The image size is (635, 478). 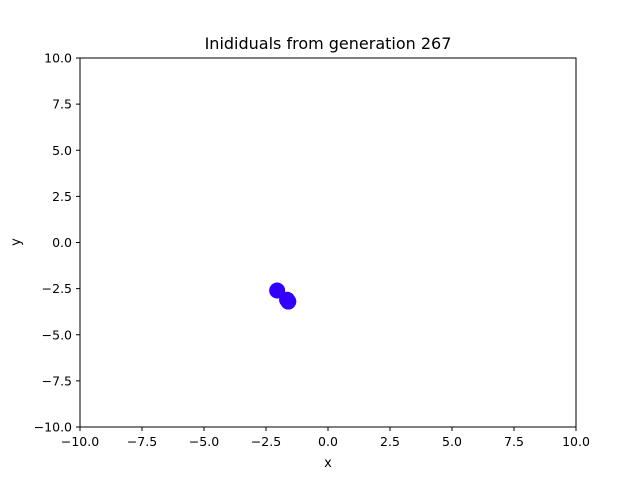 I want to click on y-tick-label: 10.0, so click(x=58, y=58).